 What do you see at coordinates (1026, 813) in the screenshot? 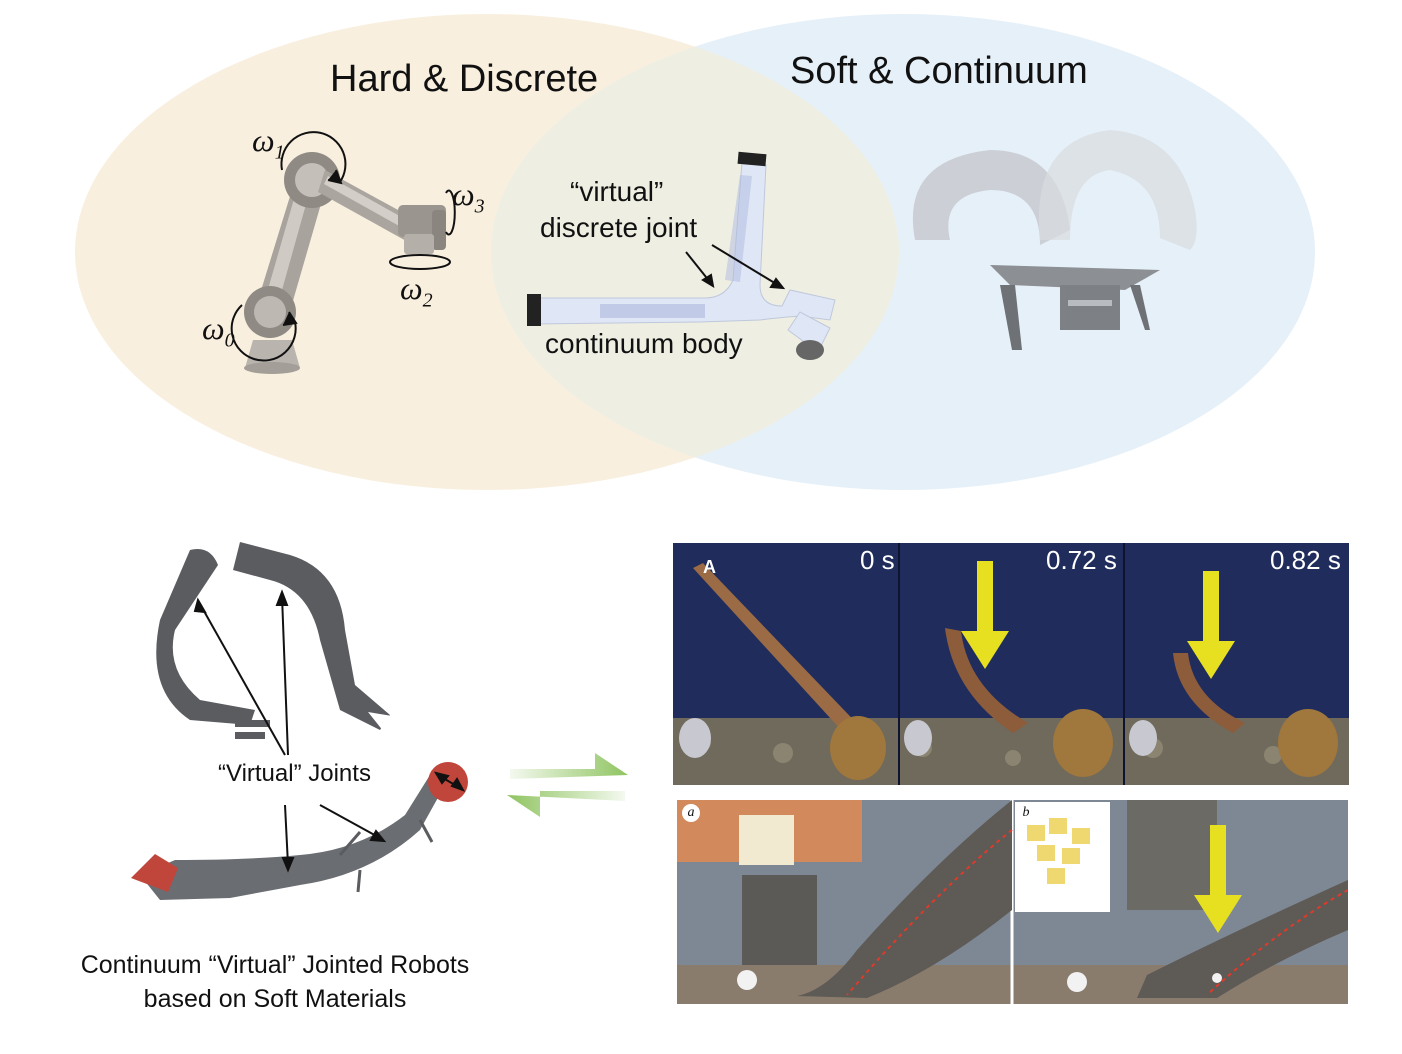
I see `elephant-sub-b: b` at bounding box center [1026, 813].